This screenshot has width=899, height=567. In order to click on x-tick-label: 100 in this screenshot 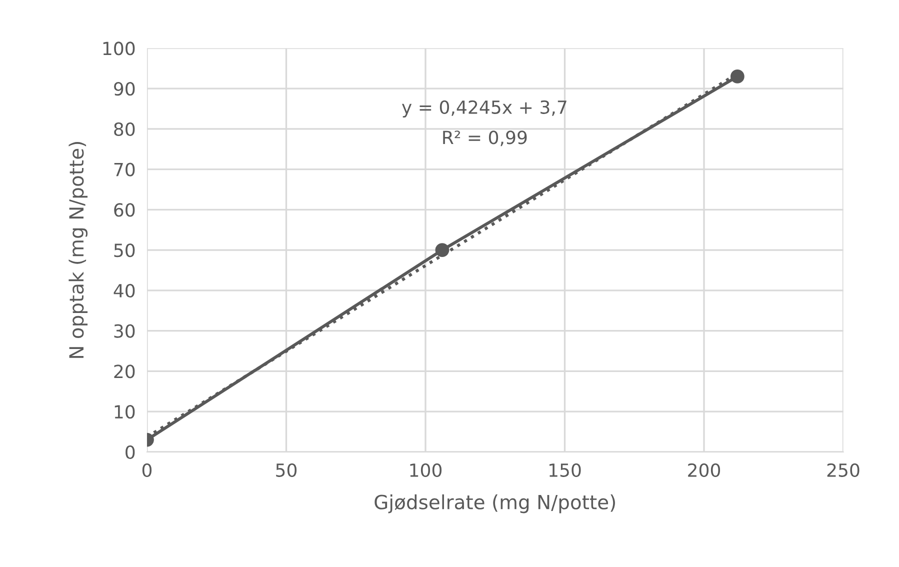, I will do `click(426, 470)`.